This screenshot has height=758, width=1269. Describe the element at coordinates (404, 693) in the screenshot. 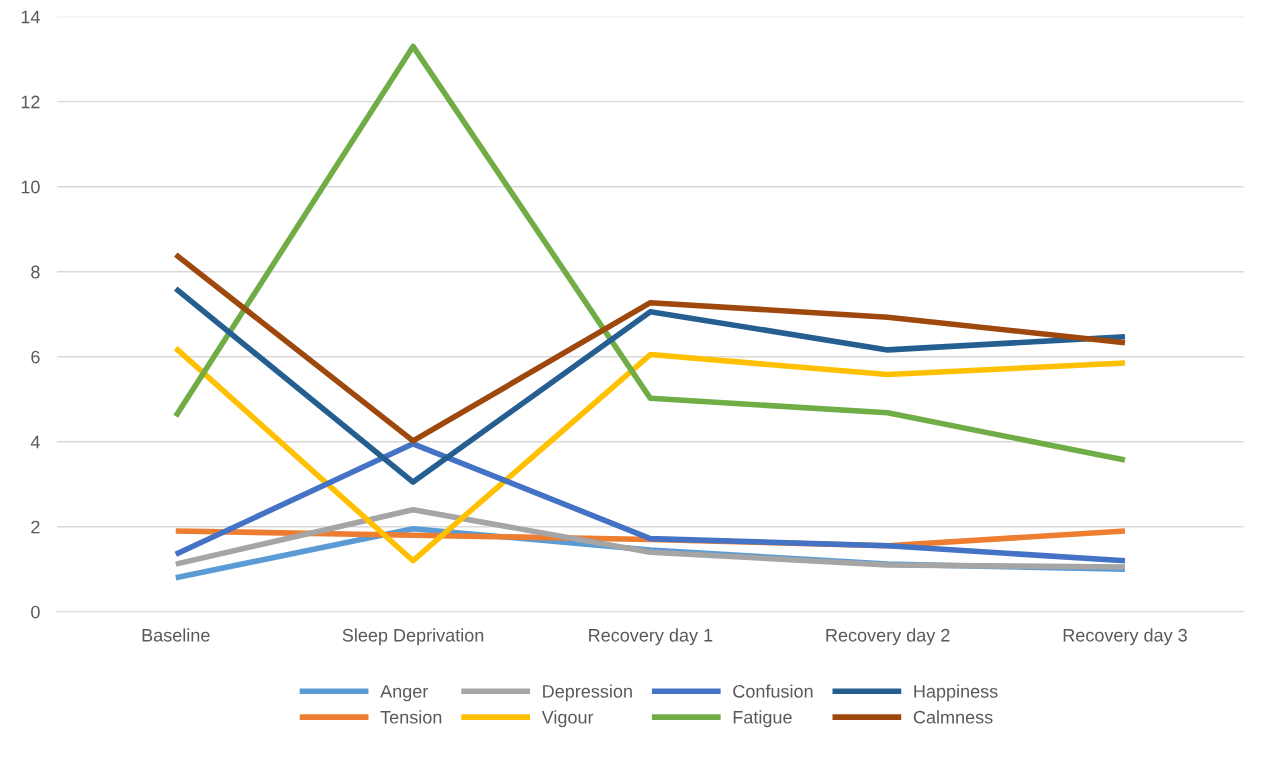

I see `legend-label: Anger` at that location.